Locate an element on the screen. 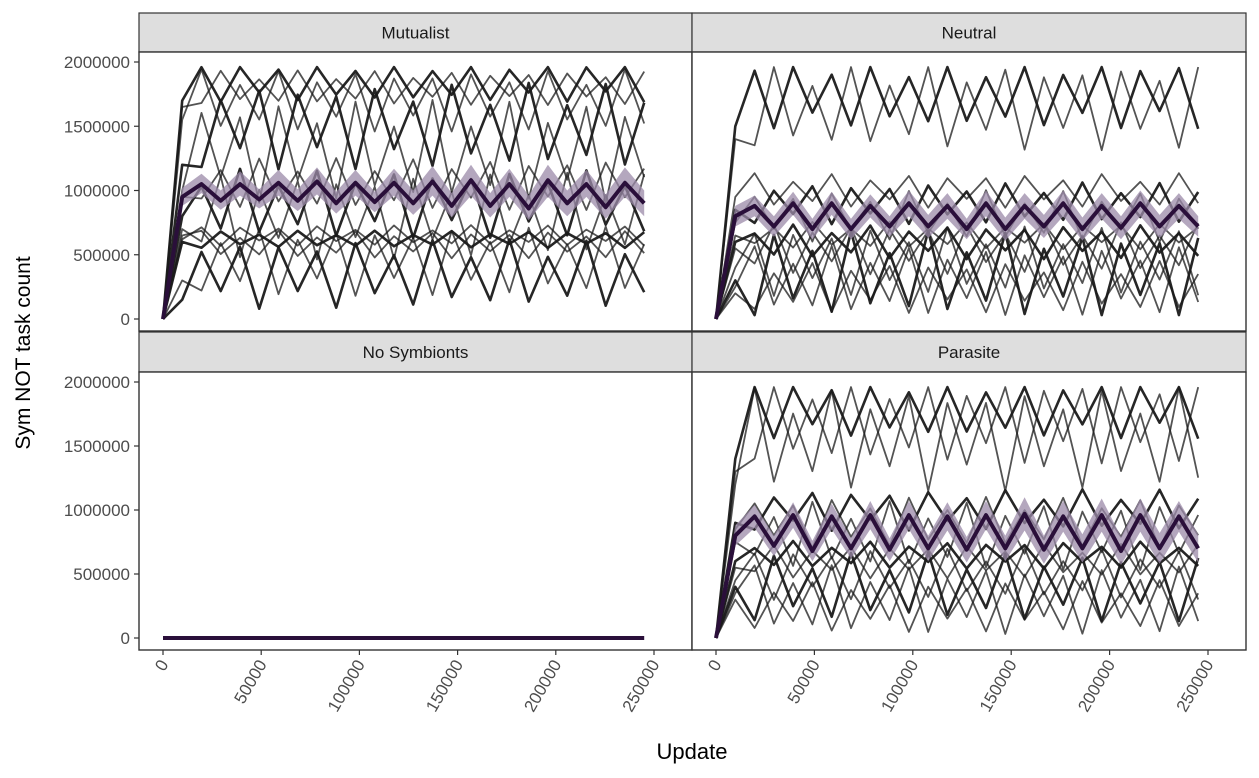  facet-title-neutral: Neutral is located at coordinates (969, 33).